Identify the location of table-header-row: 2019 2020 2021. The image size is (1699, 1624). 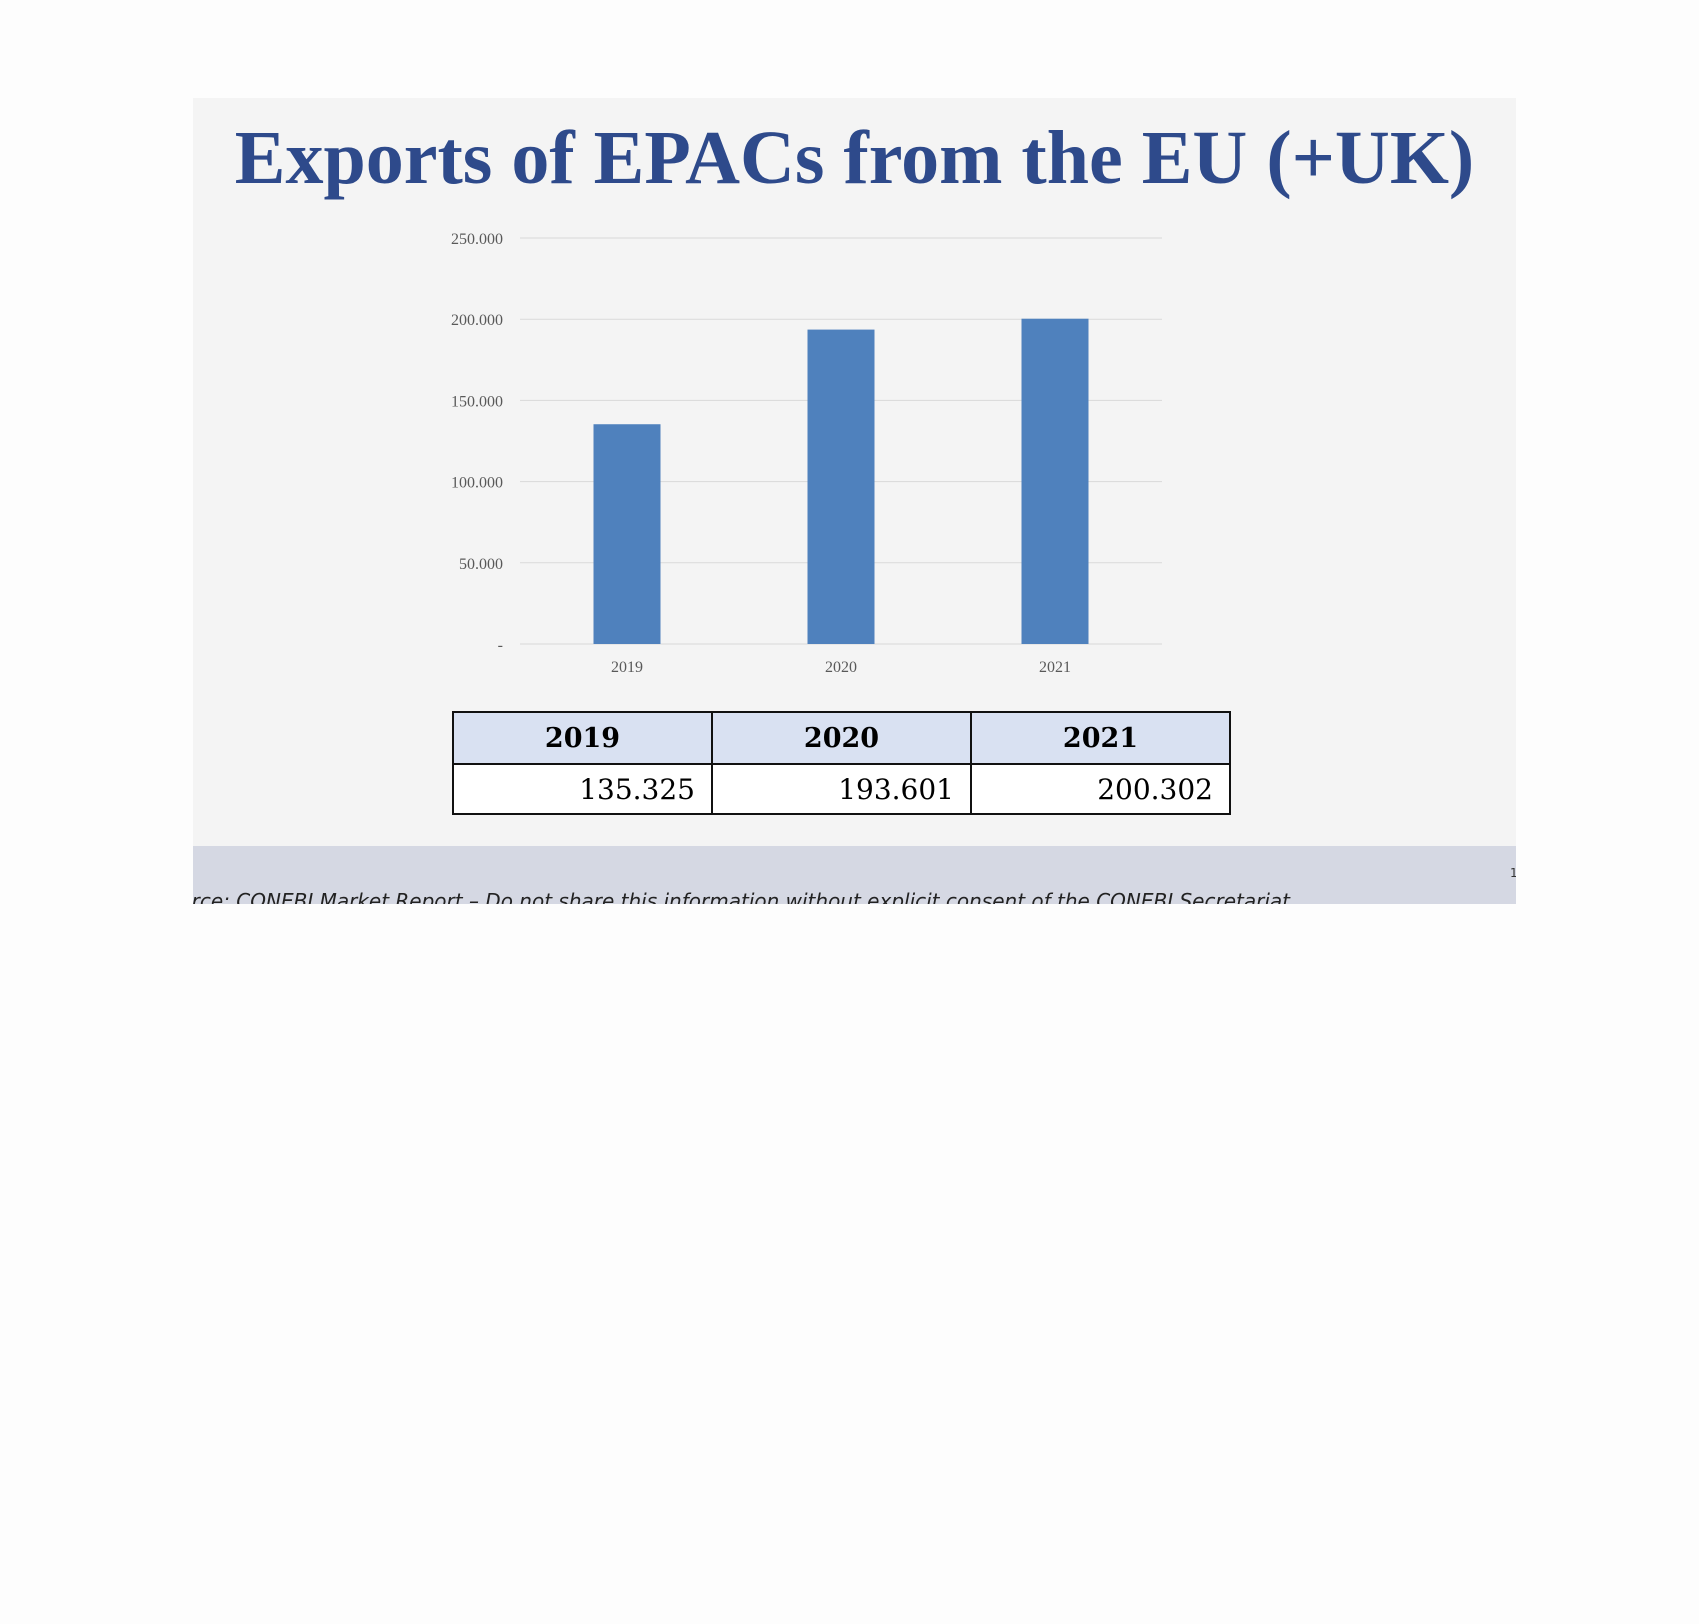
(841, 738).